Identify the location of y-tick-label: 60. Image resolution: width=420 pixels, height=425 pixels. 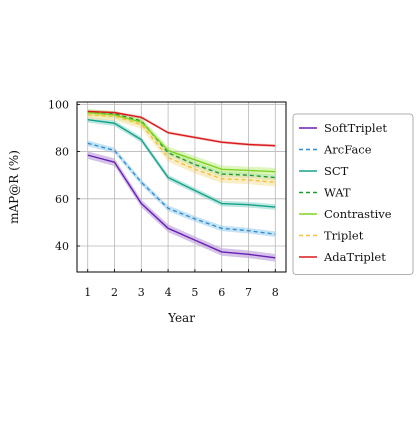
(62, 199).